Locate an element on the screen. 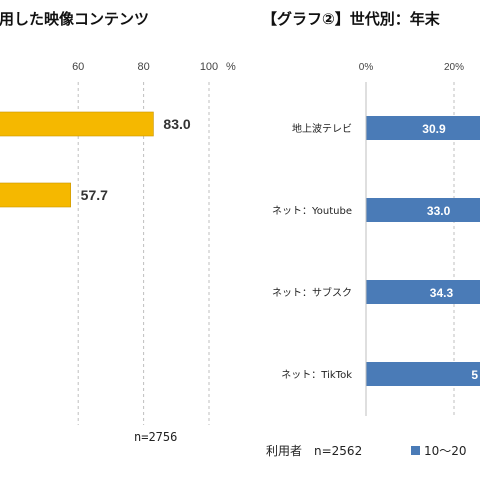  left-bar-value-label: 83.0 is located at coordinates (176, 124).